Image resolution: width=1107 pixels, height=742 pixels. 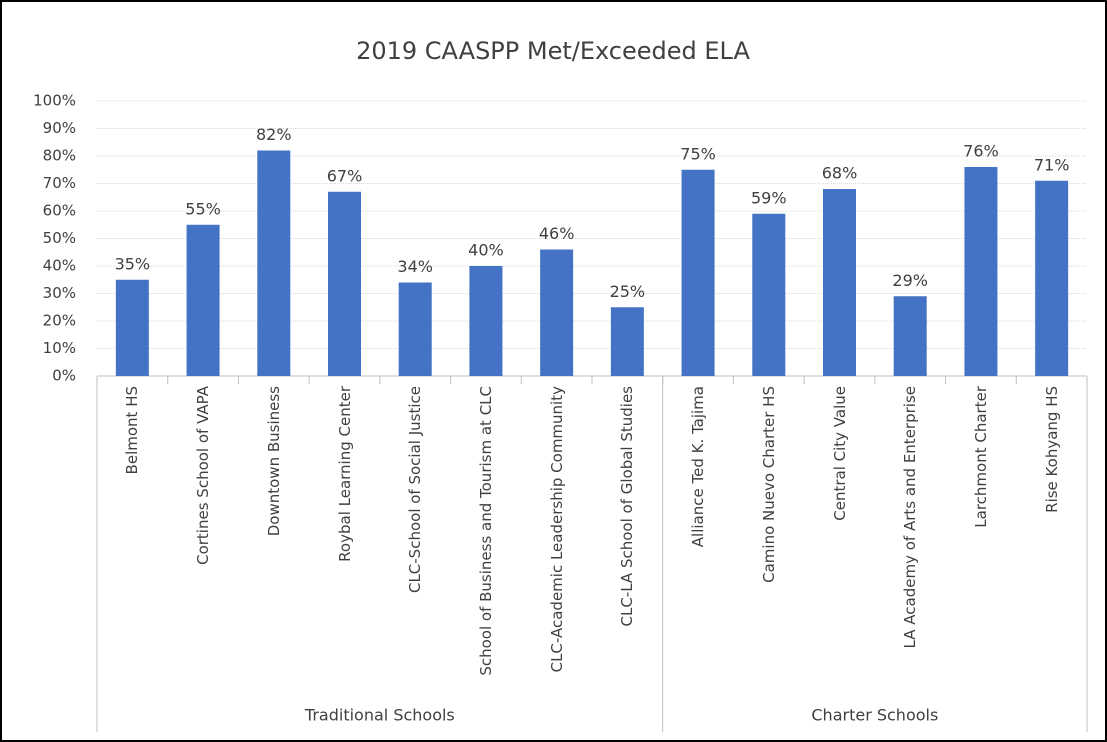 What do you see at coordinates (415, 490) in the screenshot?
I see `x-tick-label: CLC-School of Social Justice` at bounding box center [415, 490].